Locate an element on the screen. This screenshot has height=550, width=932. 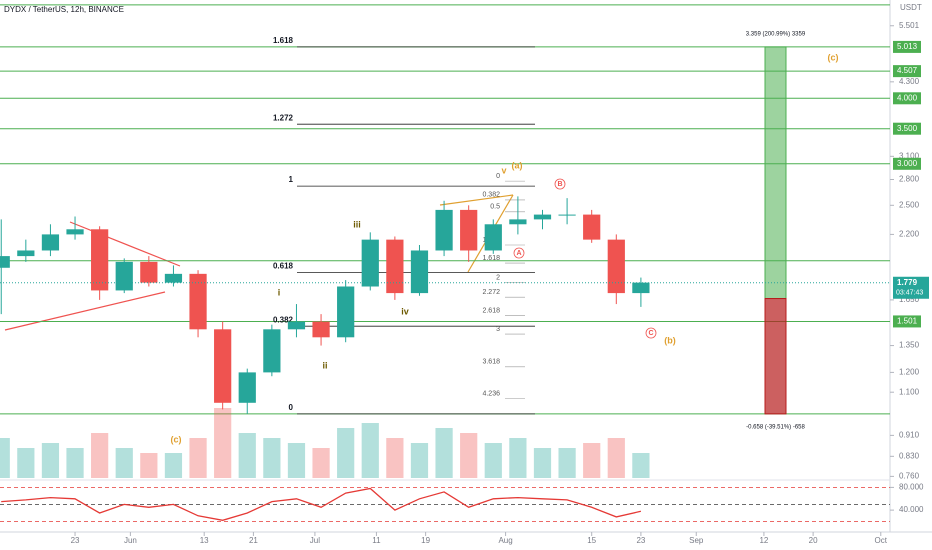
y-tick-label: 5.501 is located at coordinates (909, 25).